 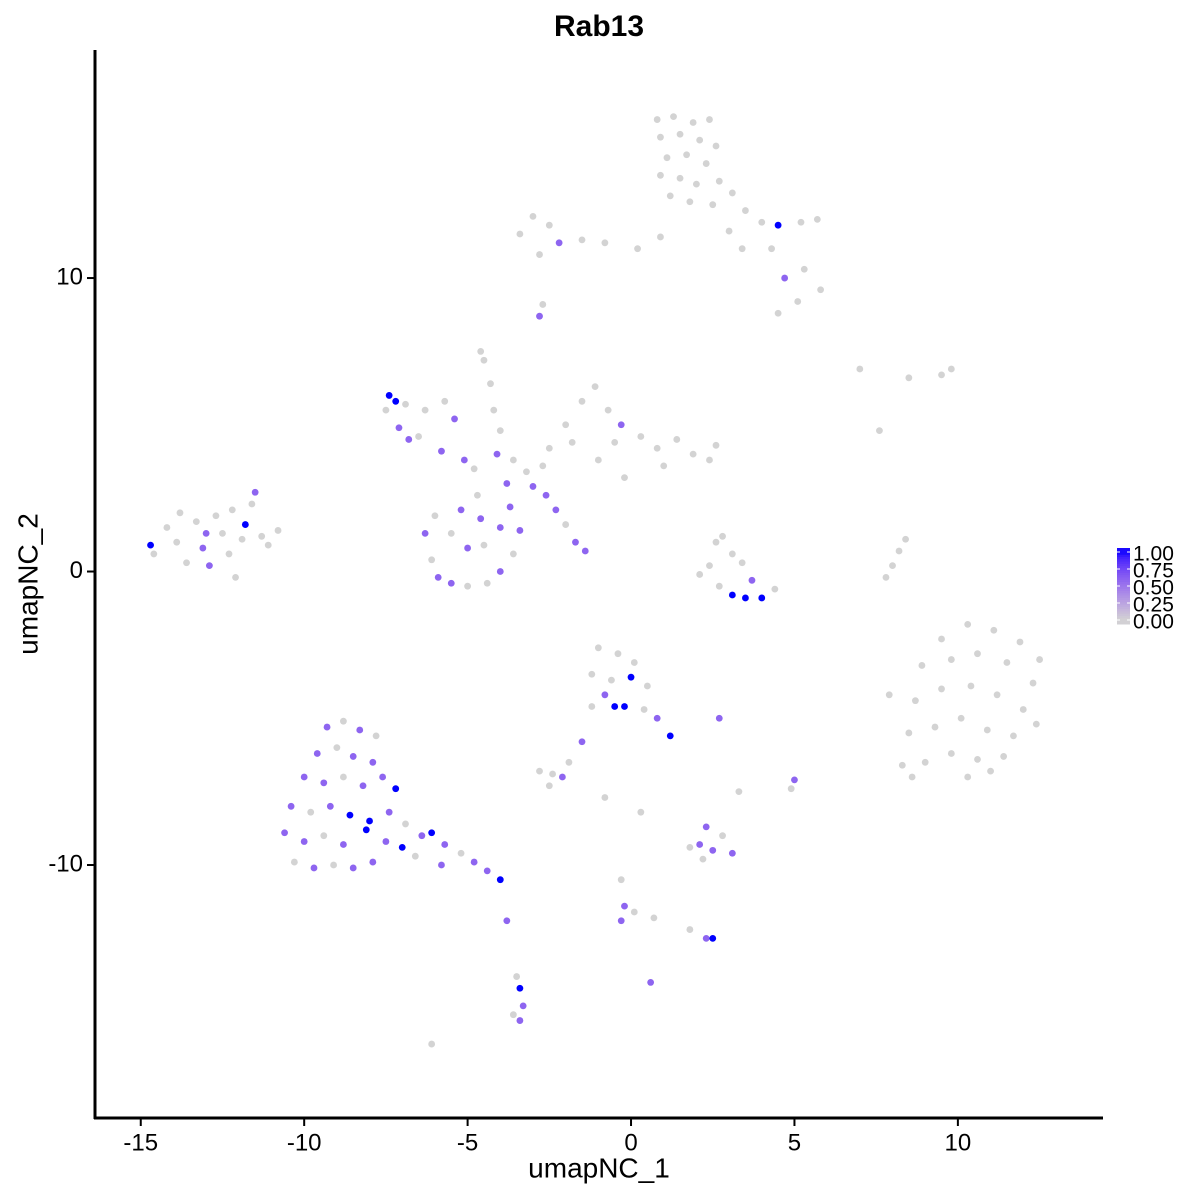 What do you see at coordinates (1153, 605) in the screenshot?
I see `colorbar-label: 0.25` at bounding box center [1153, 605].